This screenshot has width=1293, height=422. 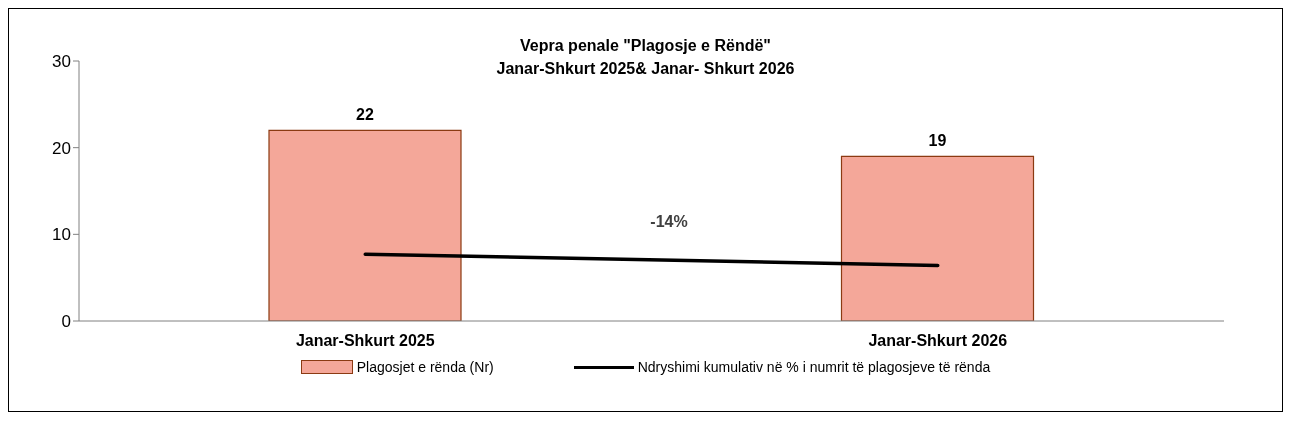 I want to click on y-tick-label: 30, so click(x=61, y=62).